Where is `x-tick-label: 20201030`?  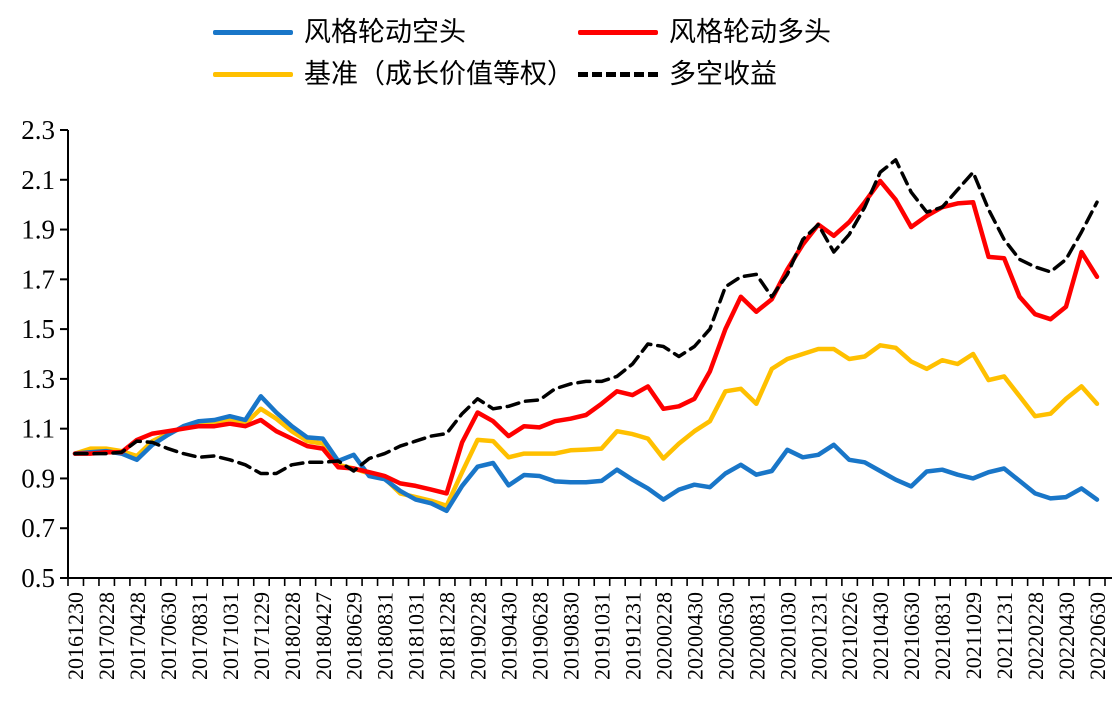 x-tick-label: 20201030 is located at coordinates (787, 636).